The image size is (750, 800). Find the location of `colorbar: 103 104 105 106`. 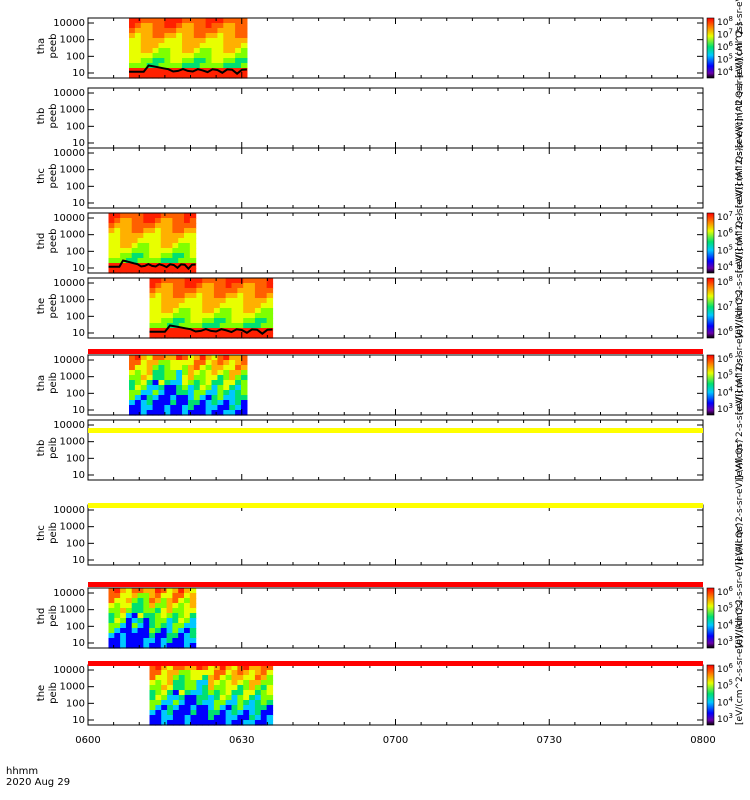

colorbar: 103 104 105 106 is located at coordinates (719, 694).